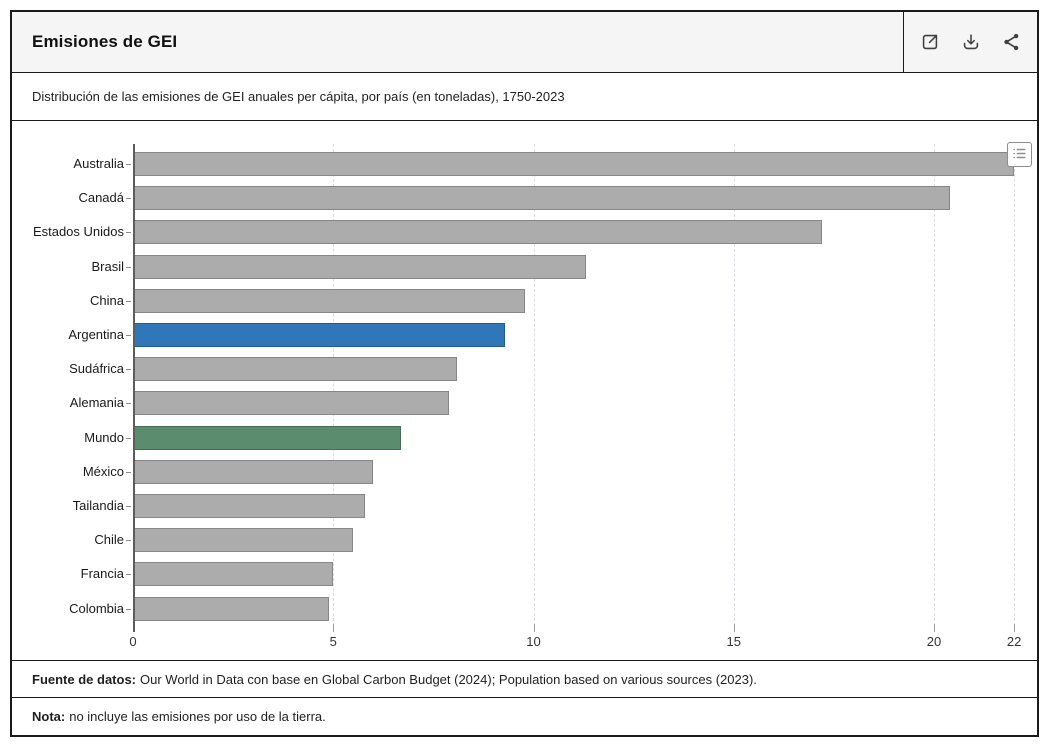 The width and height of the screenshot is (1049, 750). I want to click on bar-estados-unidos, so click(477, 232).